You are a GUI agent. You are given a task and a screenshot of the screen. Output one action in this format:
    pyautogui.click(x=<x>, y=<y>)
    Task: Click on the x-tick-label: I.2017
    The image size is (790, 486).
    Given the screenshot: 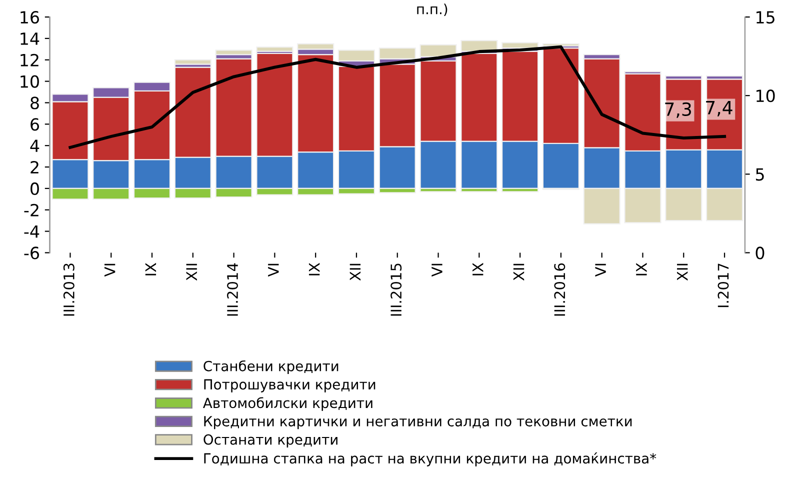 What is the action you would take?
    pyautogui.click(x=723, y=286)
    